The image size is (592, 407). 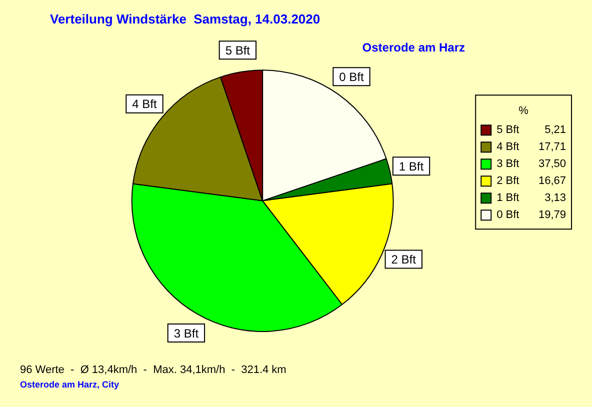 I want to click on legend-label: 5 Bft, so click(x=508, y=130).